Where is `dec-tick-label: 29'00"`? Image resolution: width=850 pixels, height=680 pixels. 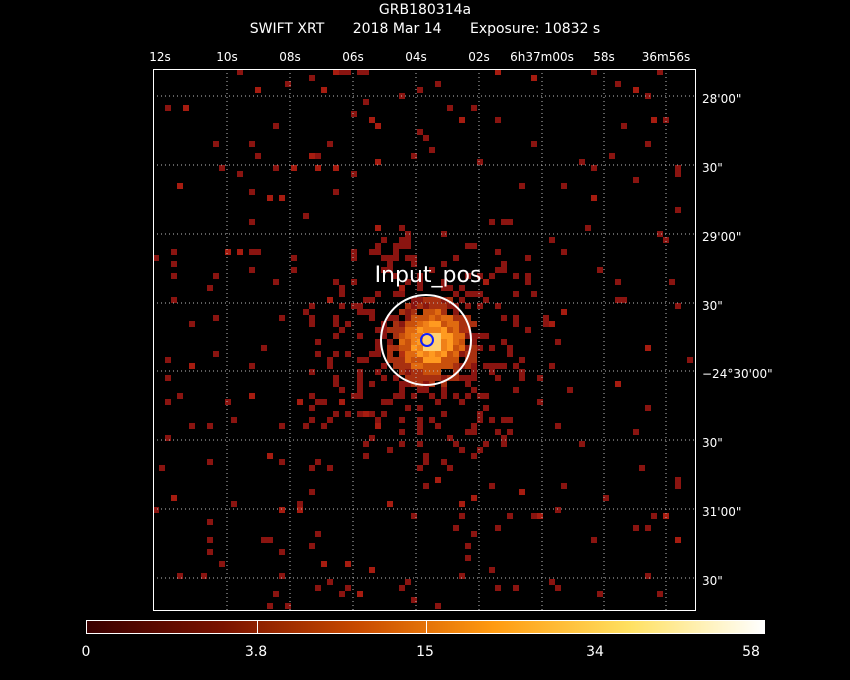
dec-tick-label: 29'00" is located at coordinates (722, 237).